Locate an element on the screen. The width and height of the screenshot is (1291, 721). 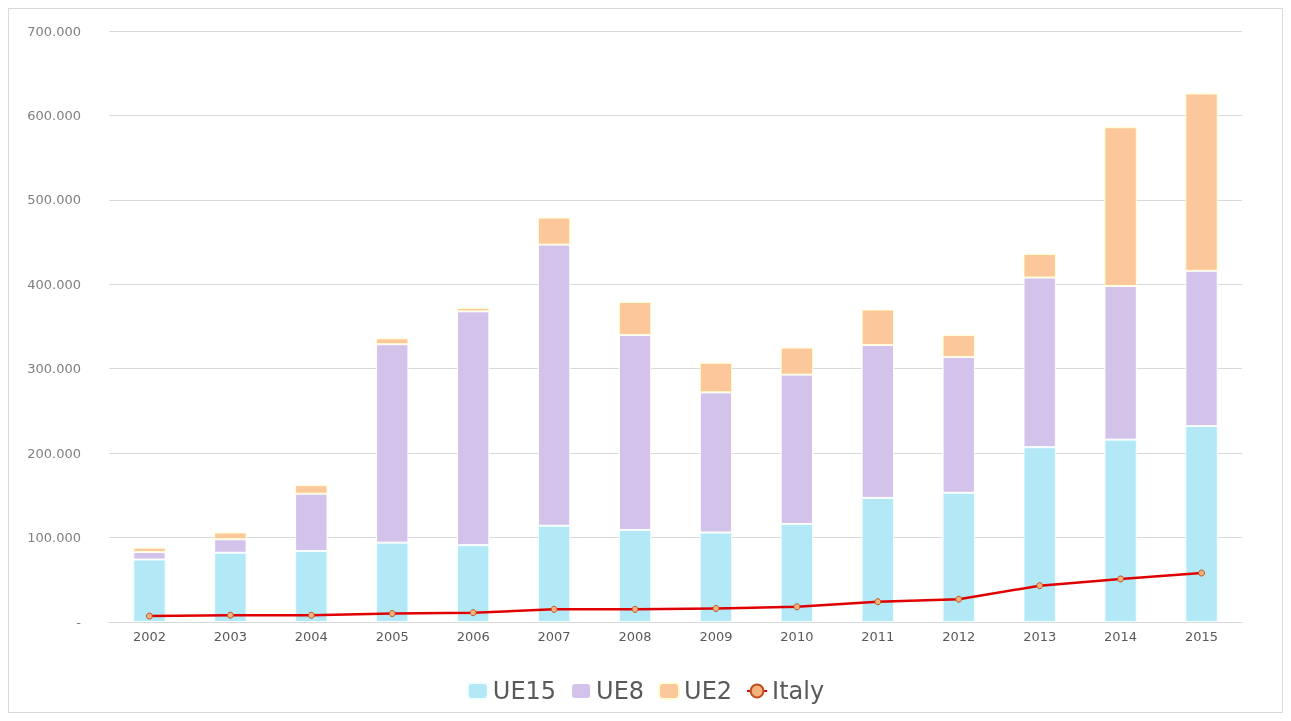
y-tick-label: 500.000 is located at coordinates (54, 200).